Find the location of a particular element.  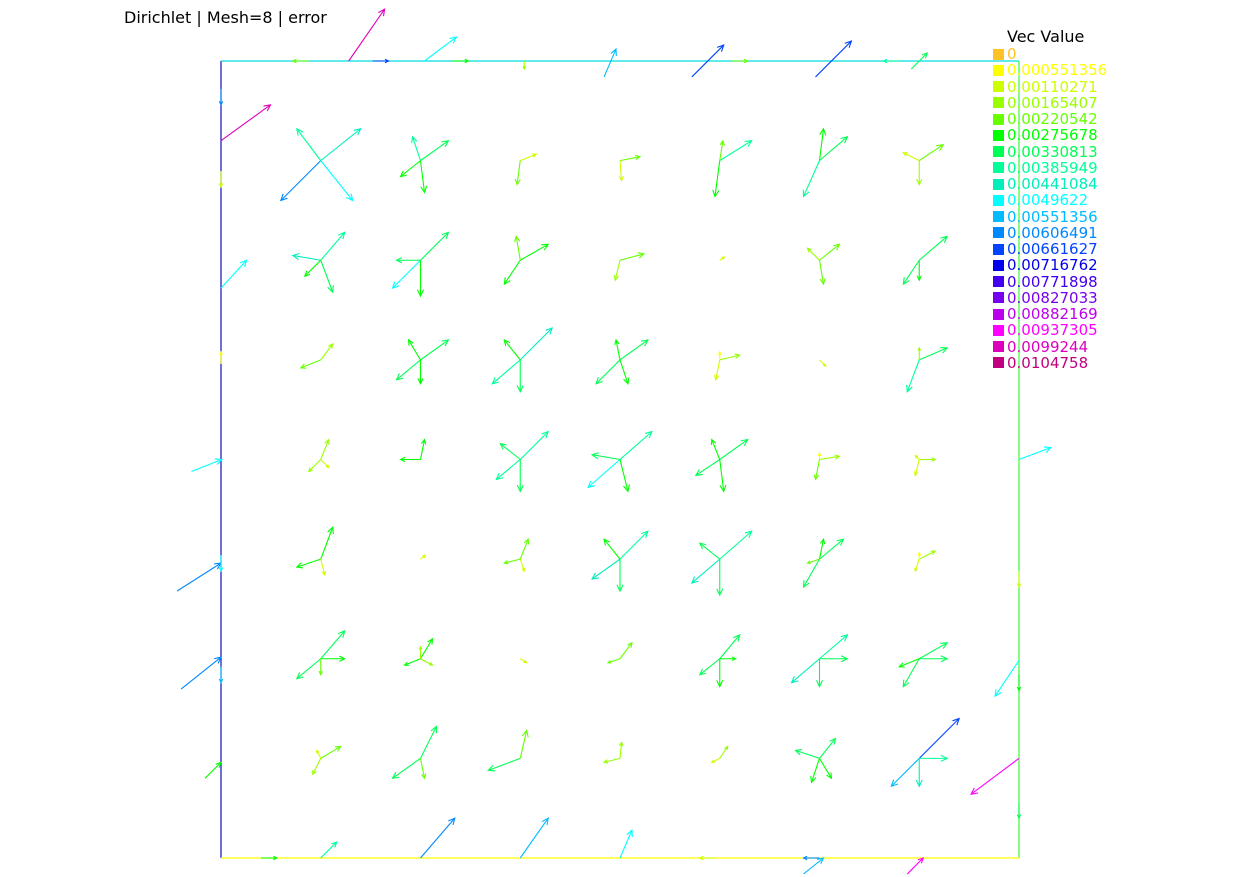

legend-entry: 0.0049622 is located at coordinates (1050, 200).